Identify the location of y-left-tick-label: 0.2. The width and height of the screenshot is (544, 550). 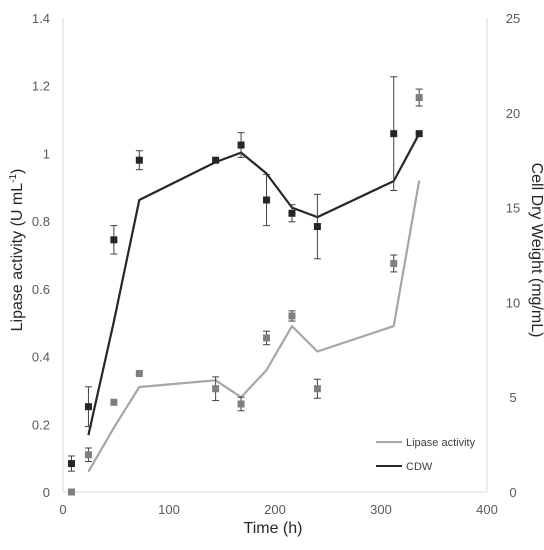
(41, 424).